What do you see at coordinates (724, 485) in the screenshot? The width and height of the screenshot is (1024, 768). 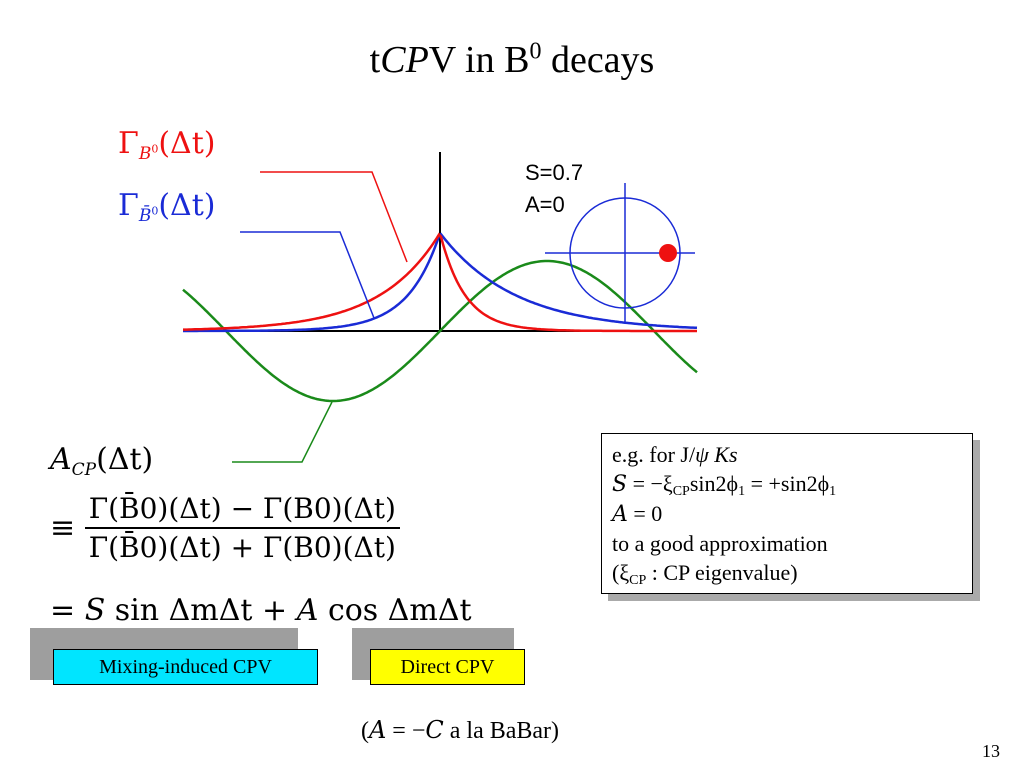 I see `note-line-2: S = −ξCPsin2ϕ1 = +sin2ϕ1` at bounding box center [724, 485].